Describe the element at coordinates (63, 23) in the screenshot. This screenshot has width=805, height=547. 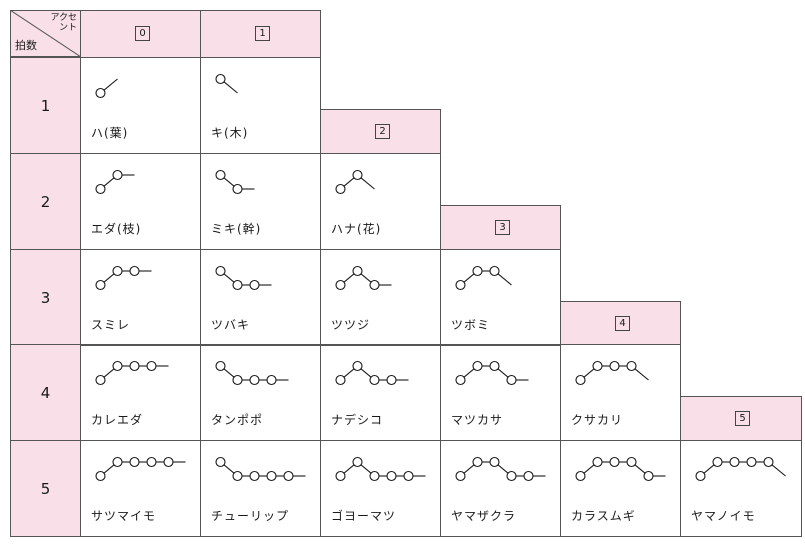
I see `corner-accent-label: アクセ ント` at that location.